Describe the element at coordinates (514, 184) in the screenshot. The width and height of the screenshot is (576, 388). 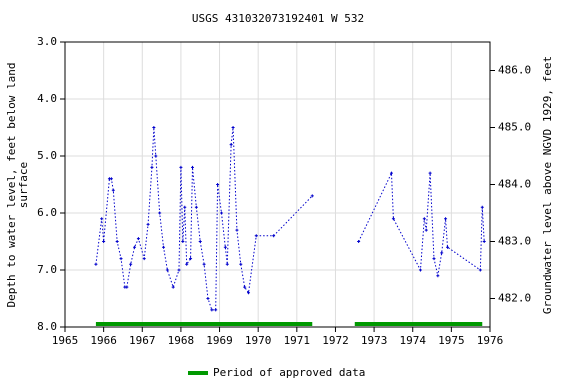
I see `y2-tick-label: 484.0` at that location.